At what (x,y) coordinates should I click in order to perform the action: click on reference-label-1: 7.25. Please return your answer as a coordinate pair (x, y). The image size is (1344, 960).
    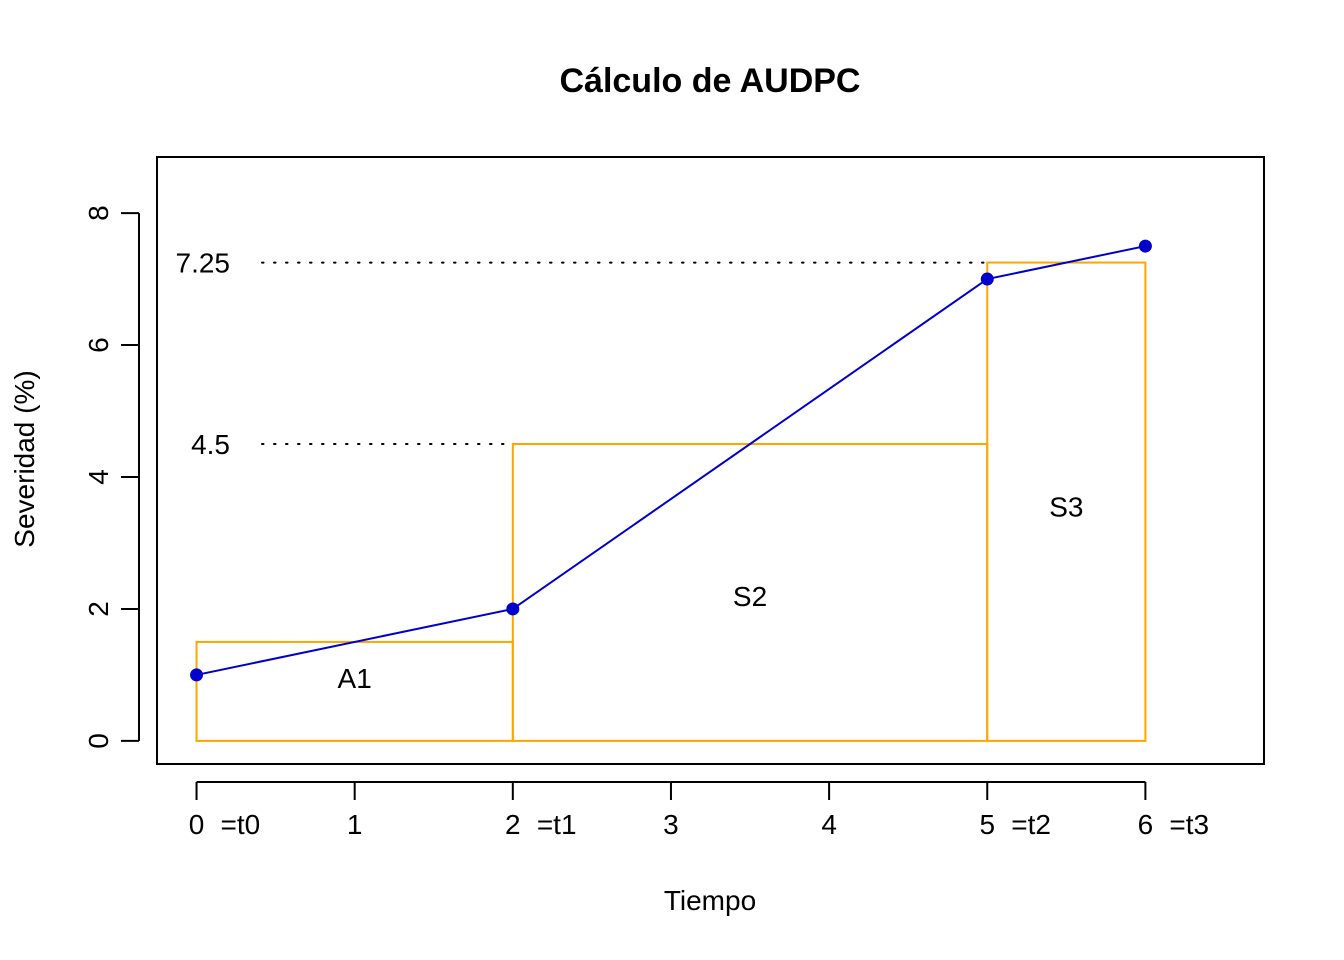
    Looking at the image, I should click on (203, 263).